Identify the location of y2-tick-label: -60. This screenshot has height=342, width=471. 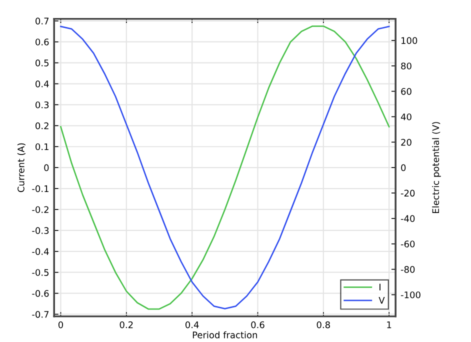
(407, 244).